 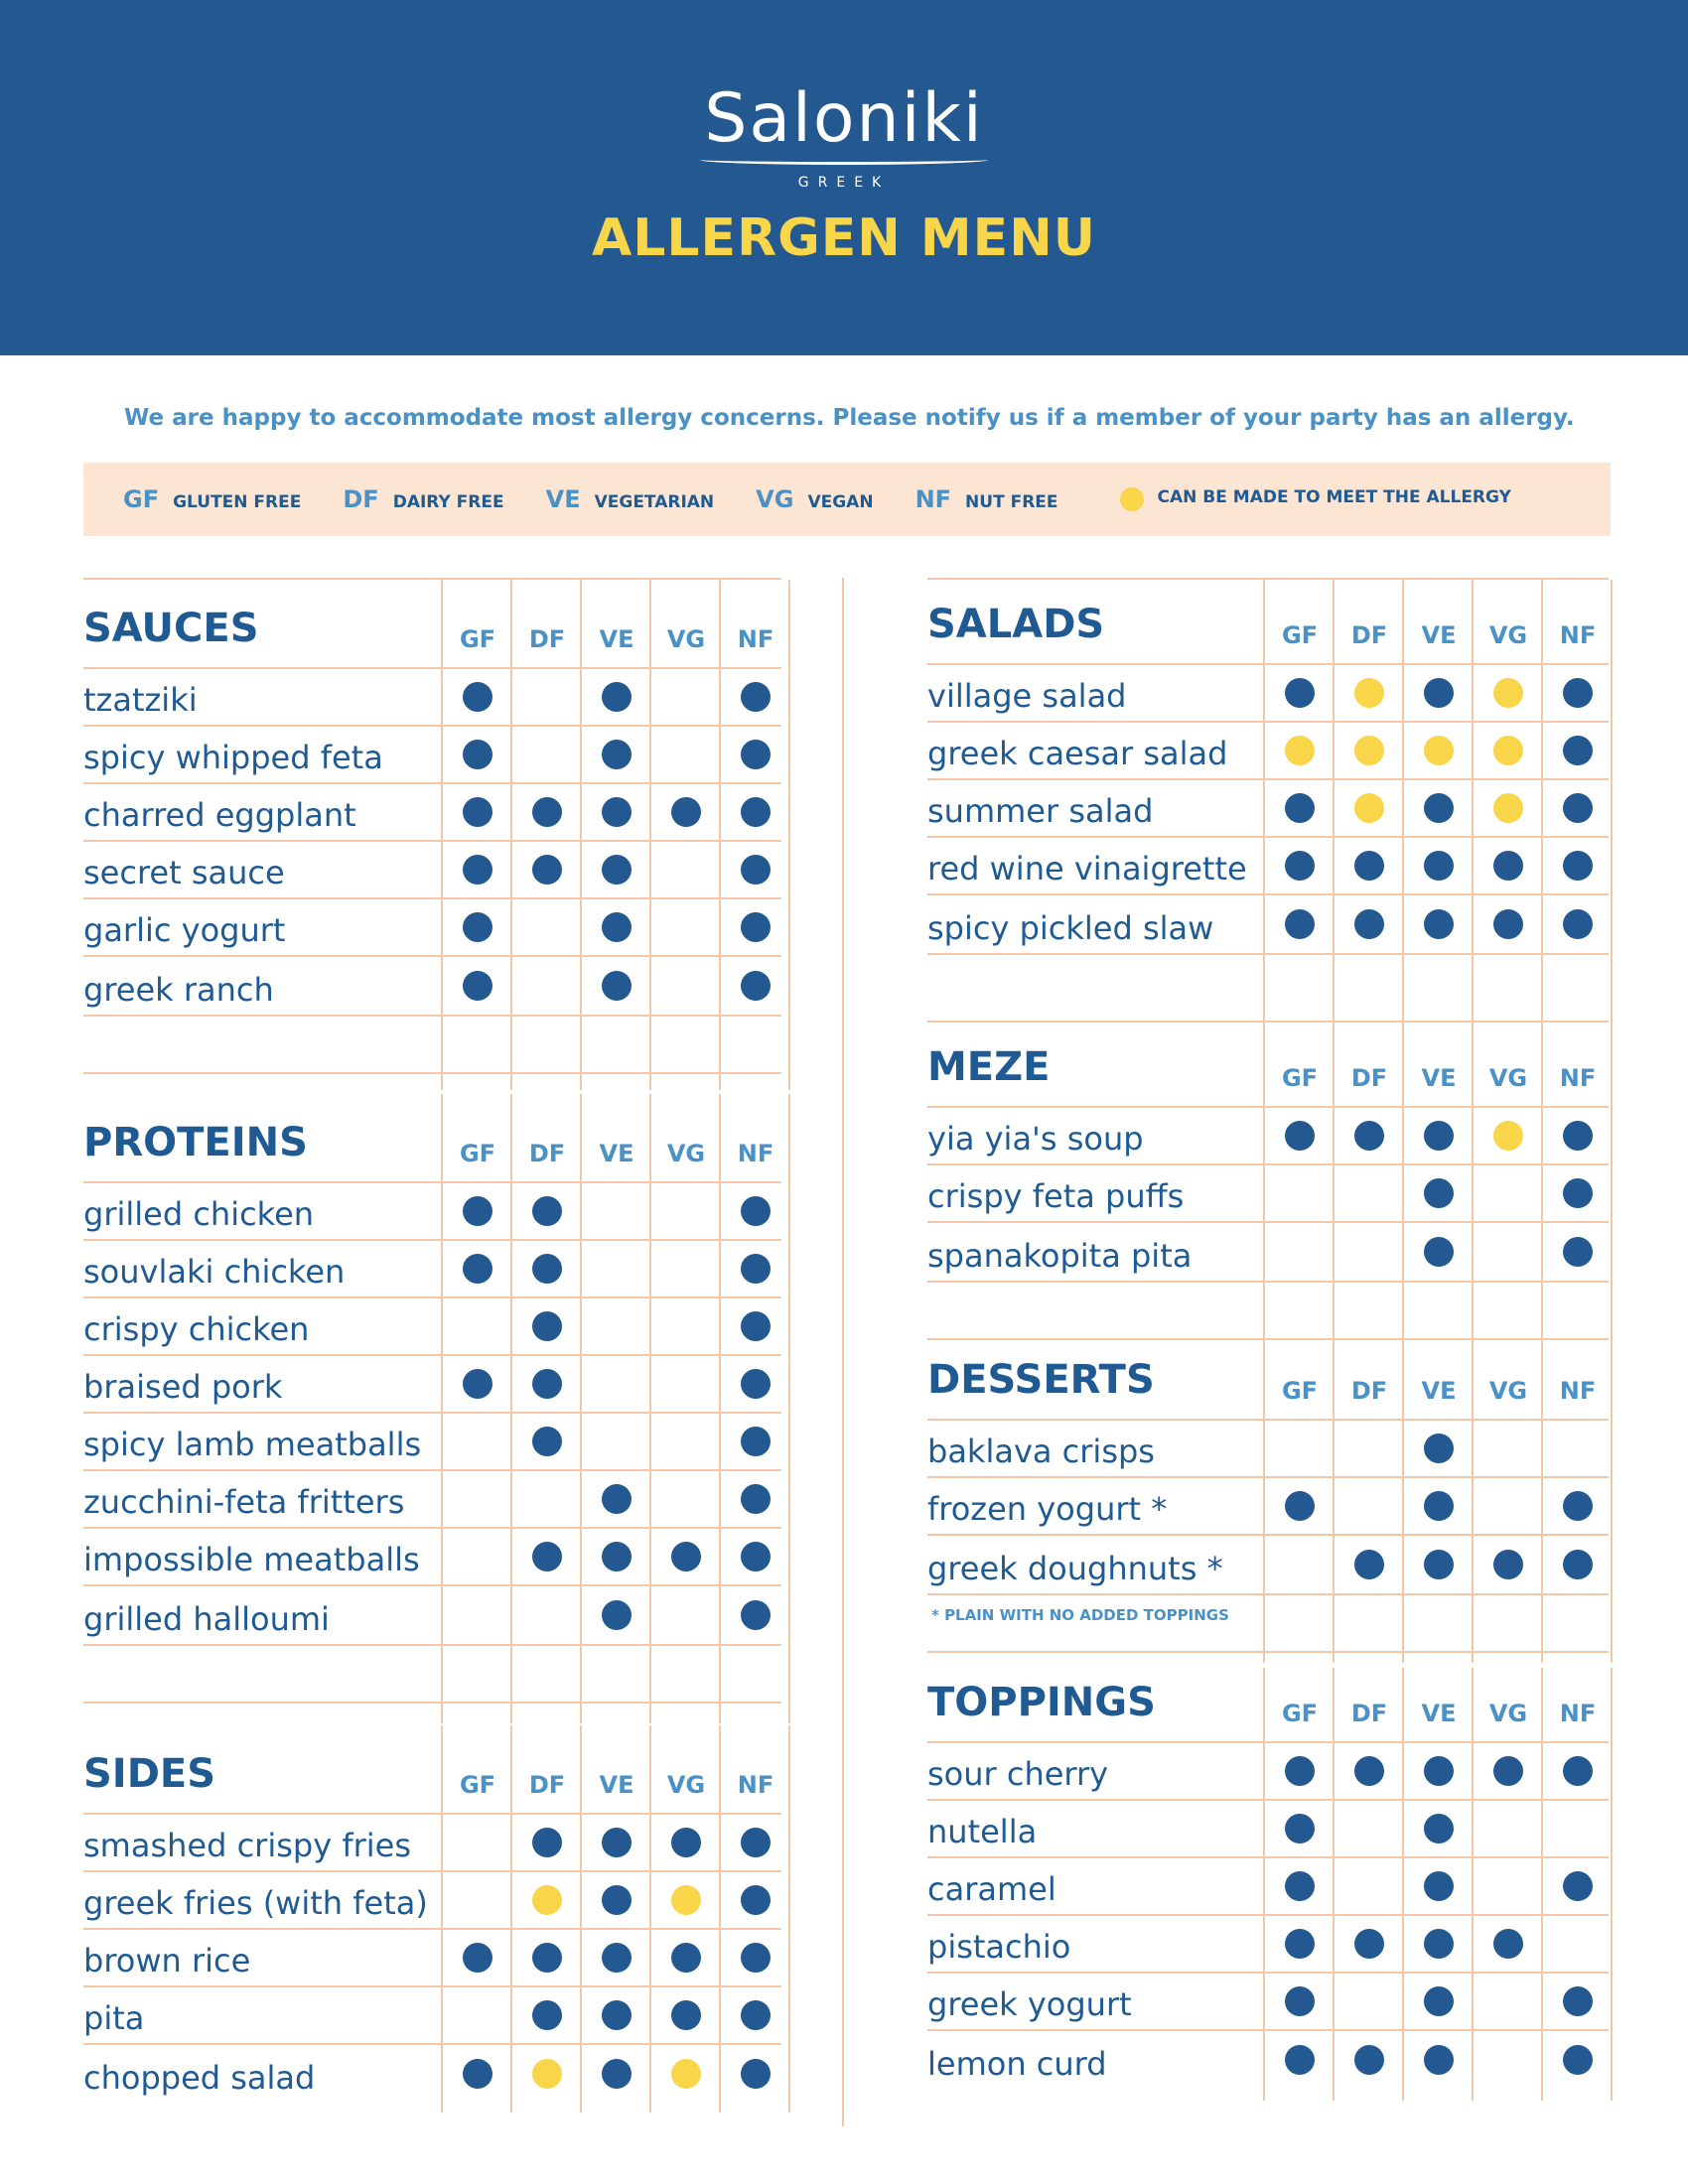 What do you see at coordinates (195, 1142) in the screenshot?
I see `section-title: PROTEINS` at bounding box center [195, 1142].